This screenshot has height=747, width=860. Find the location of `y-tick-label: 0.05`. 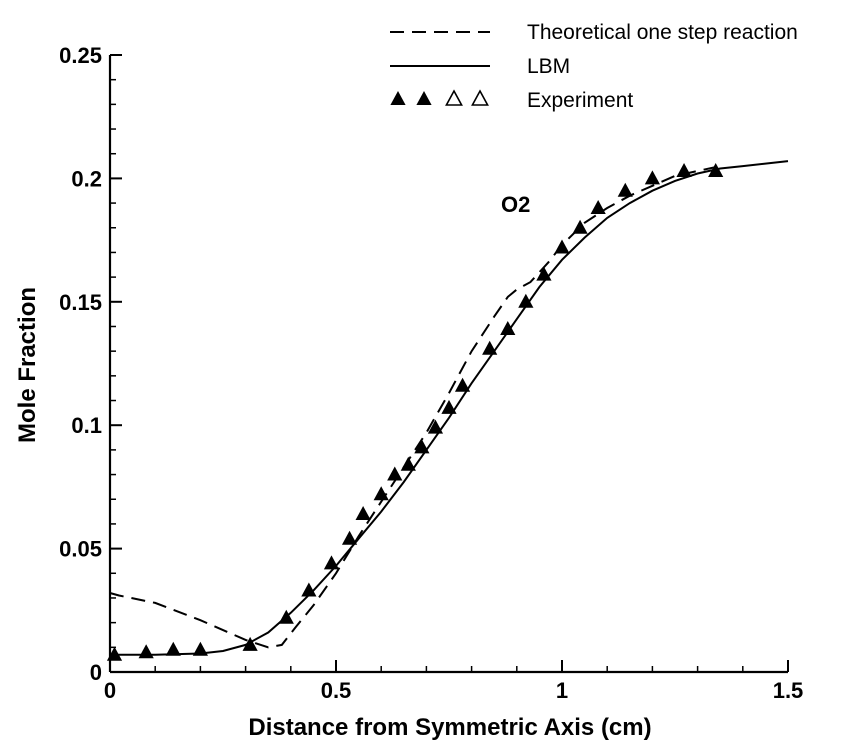

y-tick-label: 0.05 is located at coordinates (80, 549).